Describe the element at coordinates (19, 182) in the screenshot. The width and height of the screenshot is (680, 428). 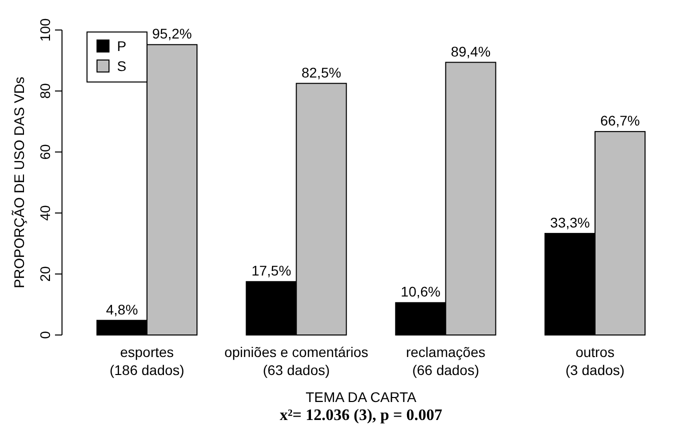
I see `y-axis-title: PROPORÇÃO DE USO DAS VDs` at that location.